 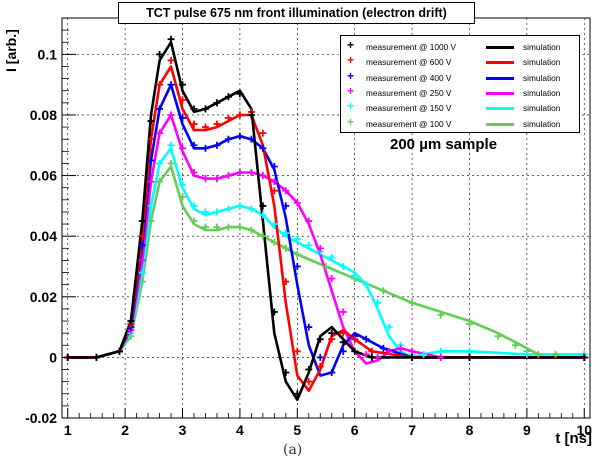 I want to click on x-tick-label: 6, so click(x=355, y=430).